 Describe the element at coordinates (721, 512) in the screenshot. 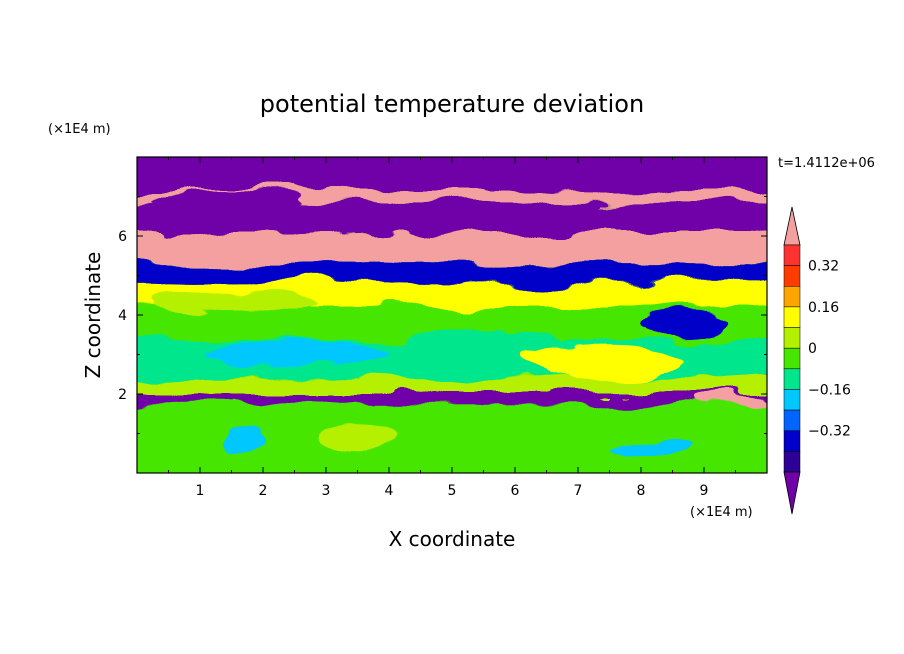

I see `x-unit-label: (×1E4 m)` at that location.